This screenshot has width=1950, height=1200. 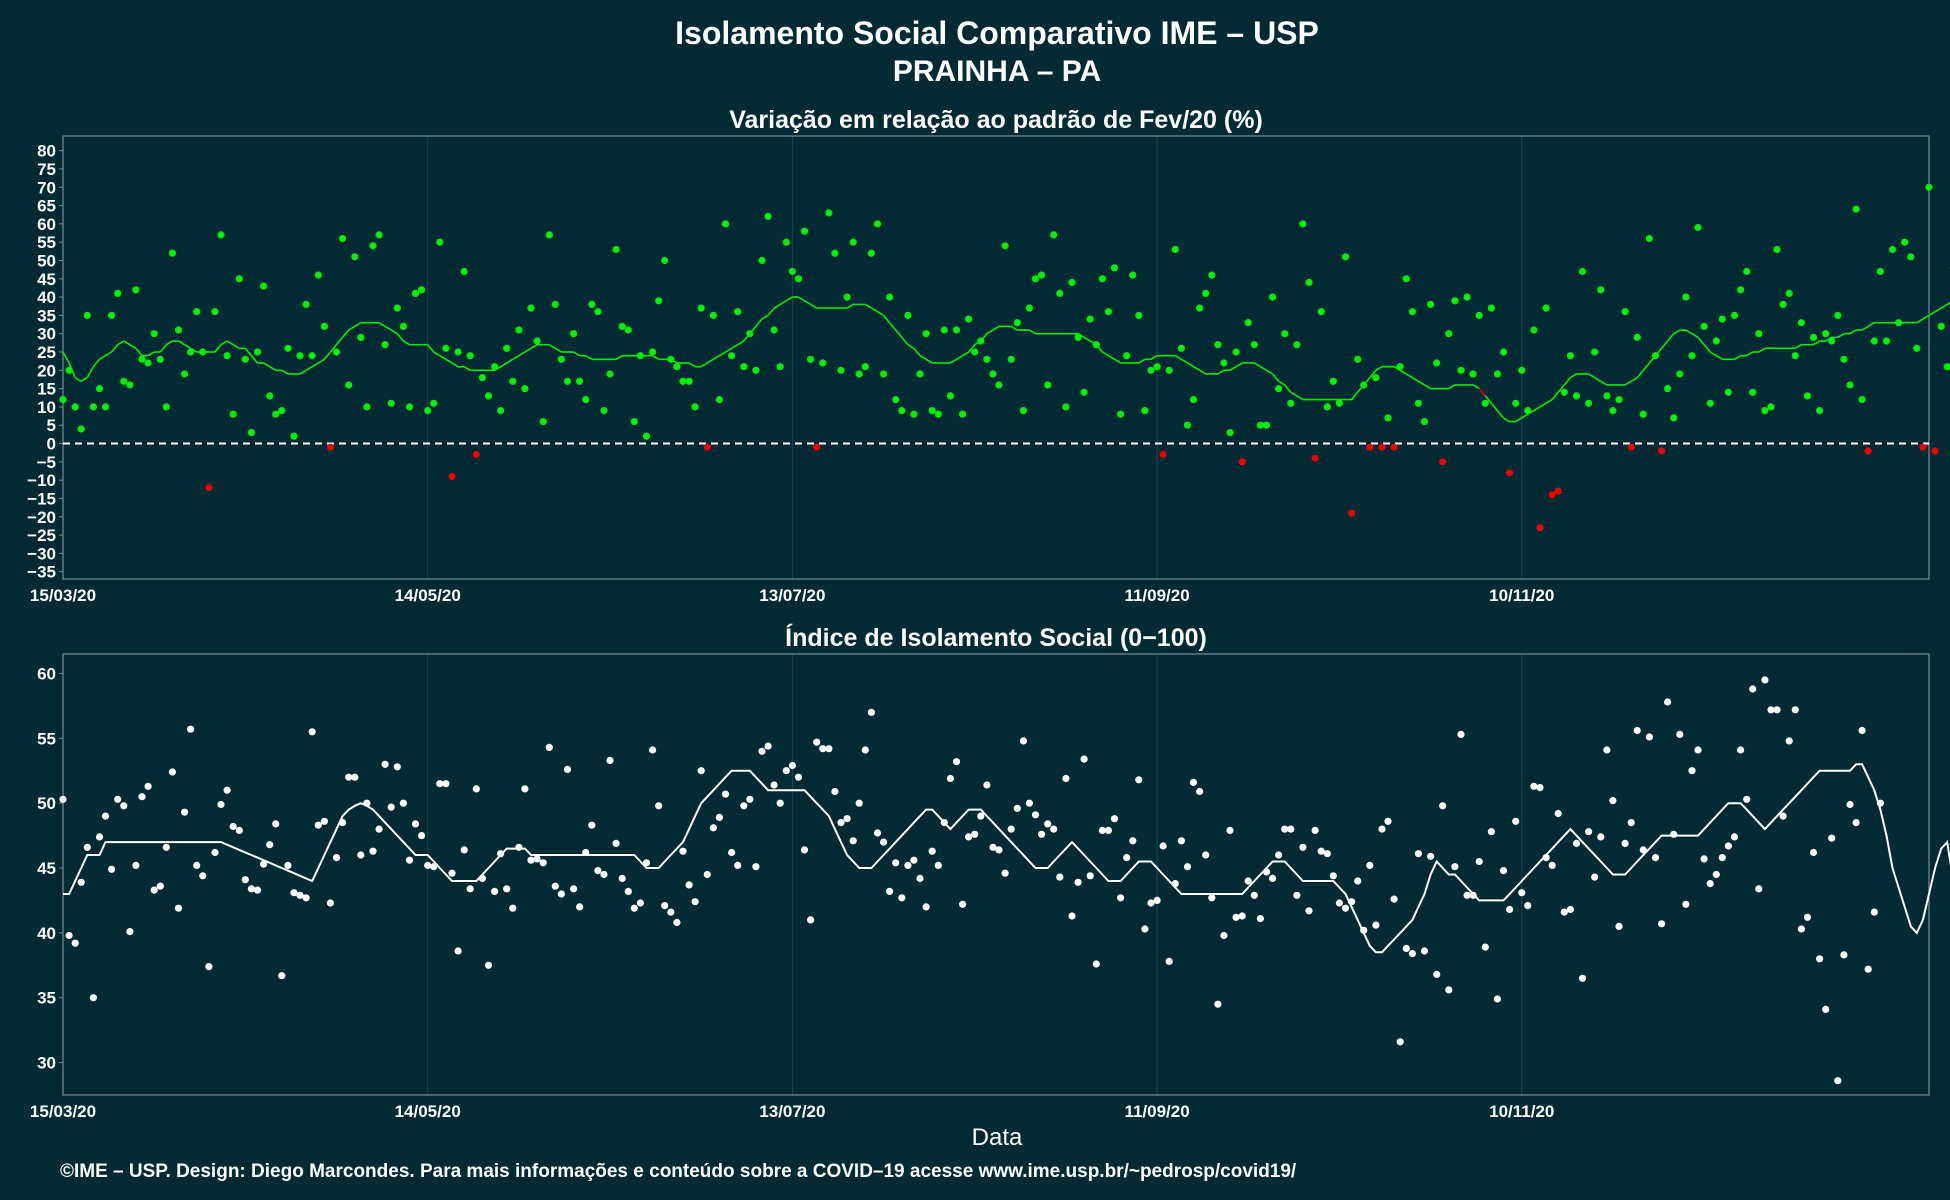 I want to click on y-tick-label: 20, so click(x=46, y=370).